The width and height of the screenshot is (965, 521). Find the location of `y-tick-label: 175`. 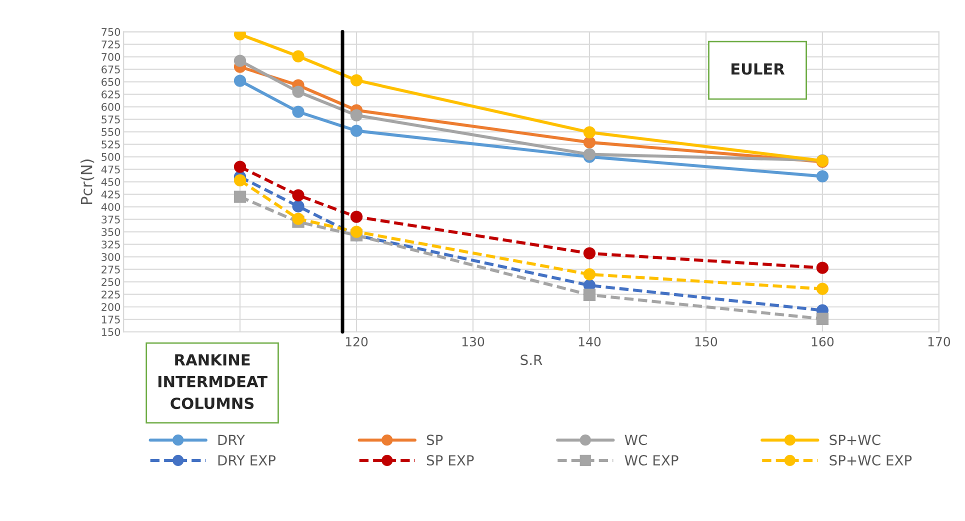

y-tick-label: 175 is located at coordinates (111, 320).